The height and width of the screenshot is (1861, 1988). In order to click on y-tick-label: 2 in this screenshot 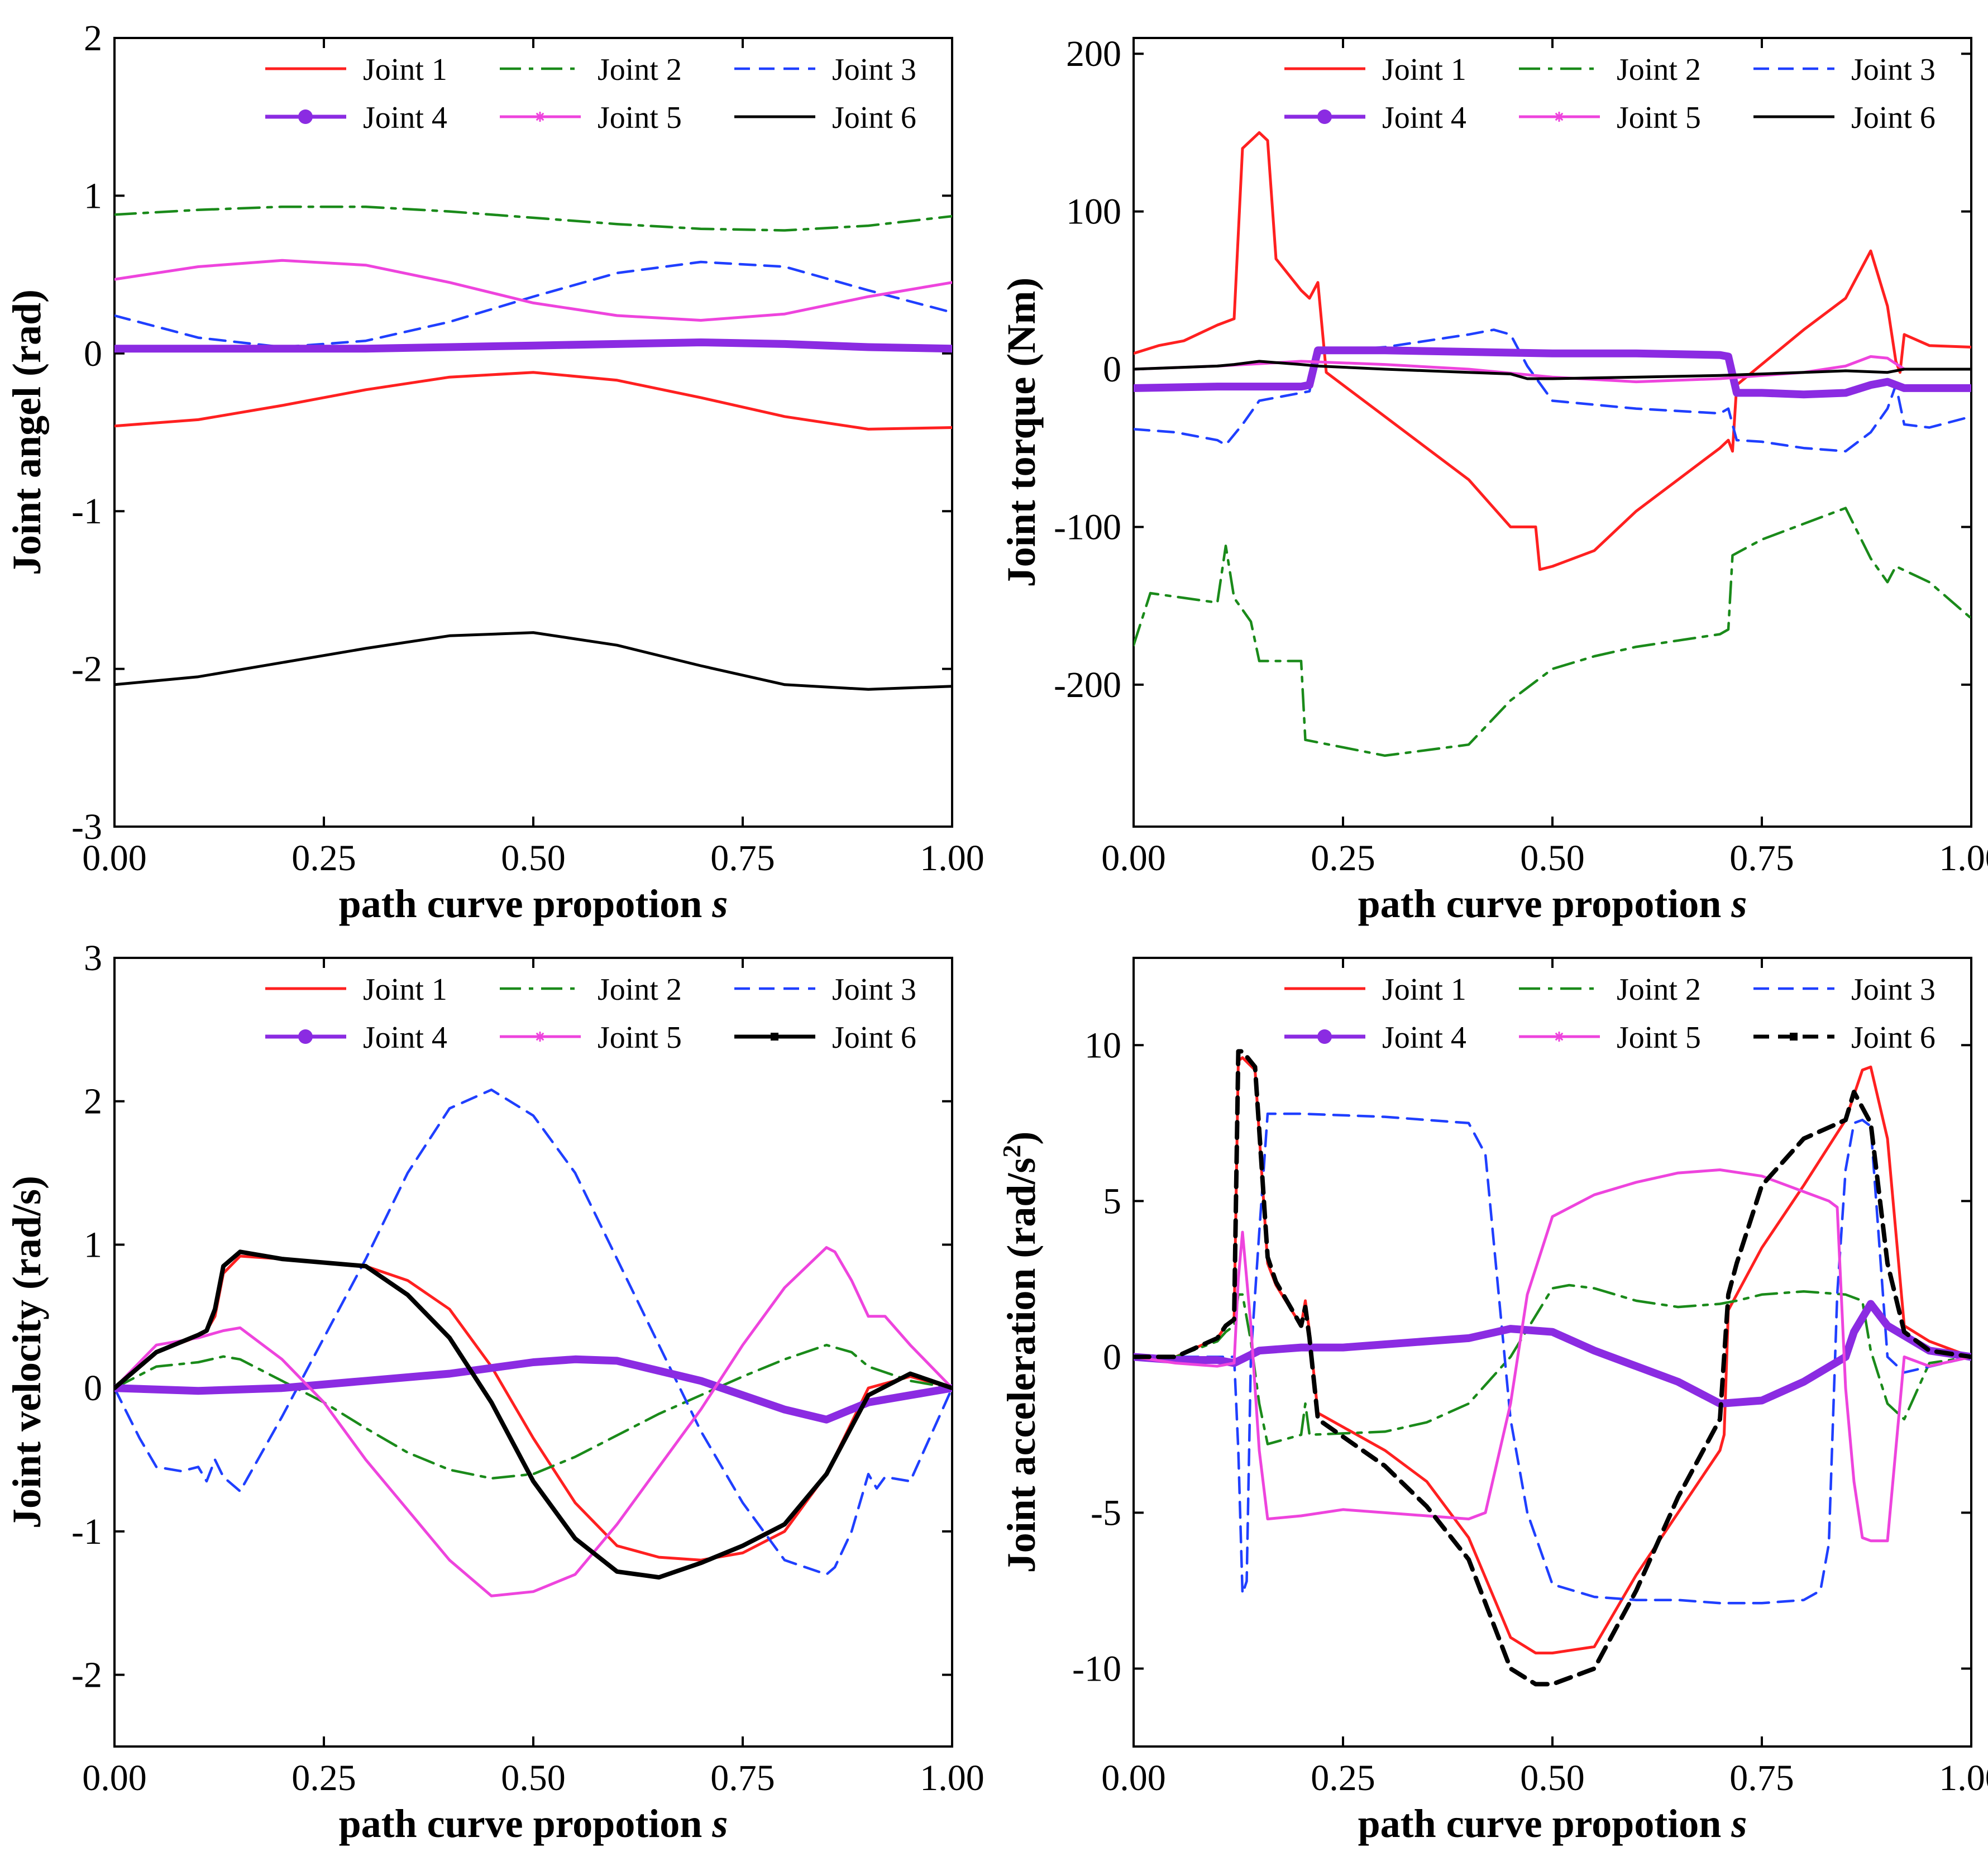, I will do `click(93, 38)`.